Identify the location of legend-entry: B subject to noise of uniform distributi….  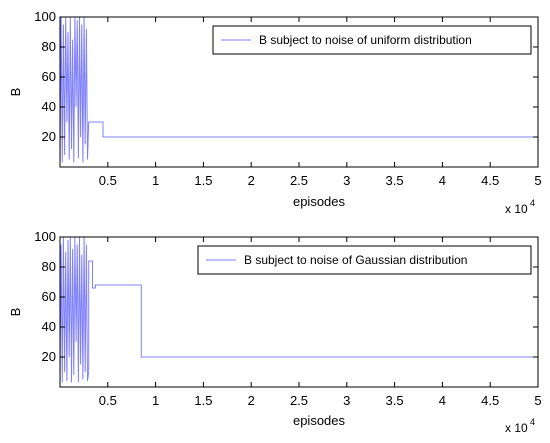
(365, 40).